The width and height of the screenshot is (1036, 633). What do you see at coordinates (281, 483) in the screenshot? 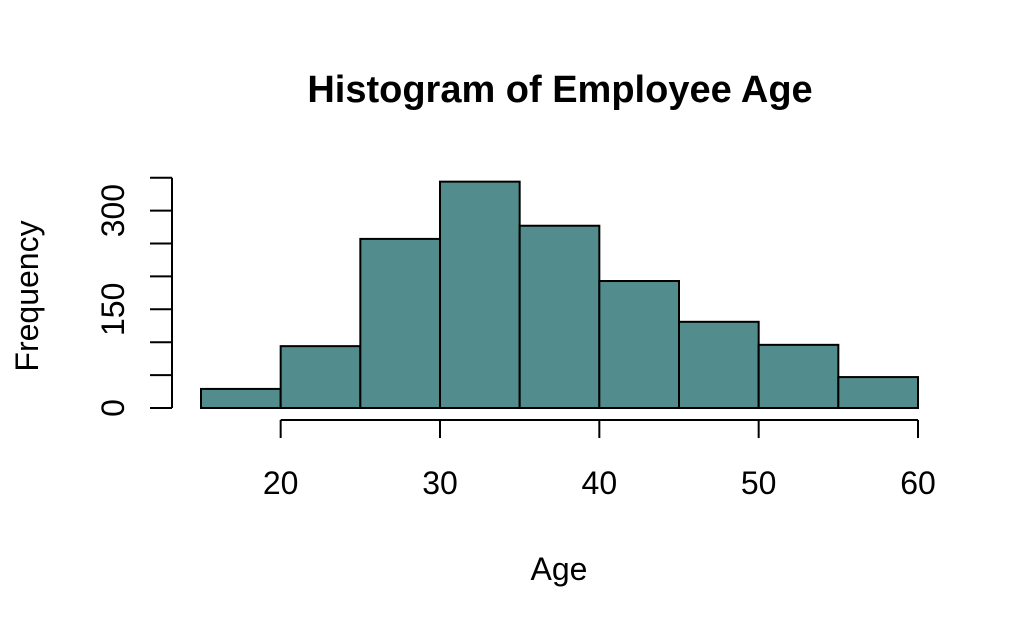
I see `x-tick-label-20: 20` at bounding box center [281, 483].